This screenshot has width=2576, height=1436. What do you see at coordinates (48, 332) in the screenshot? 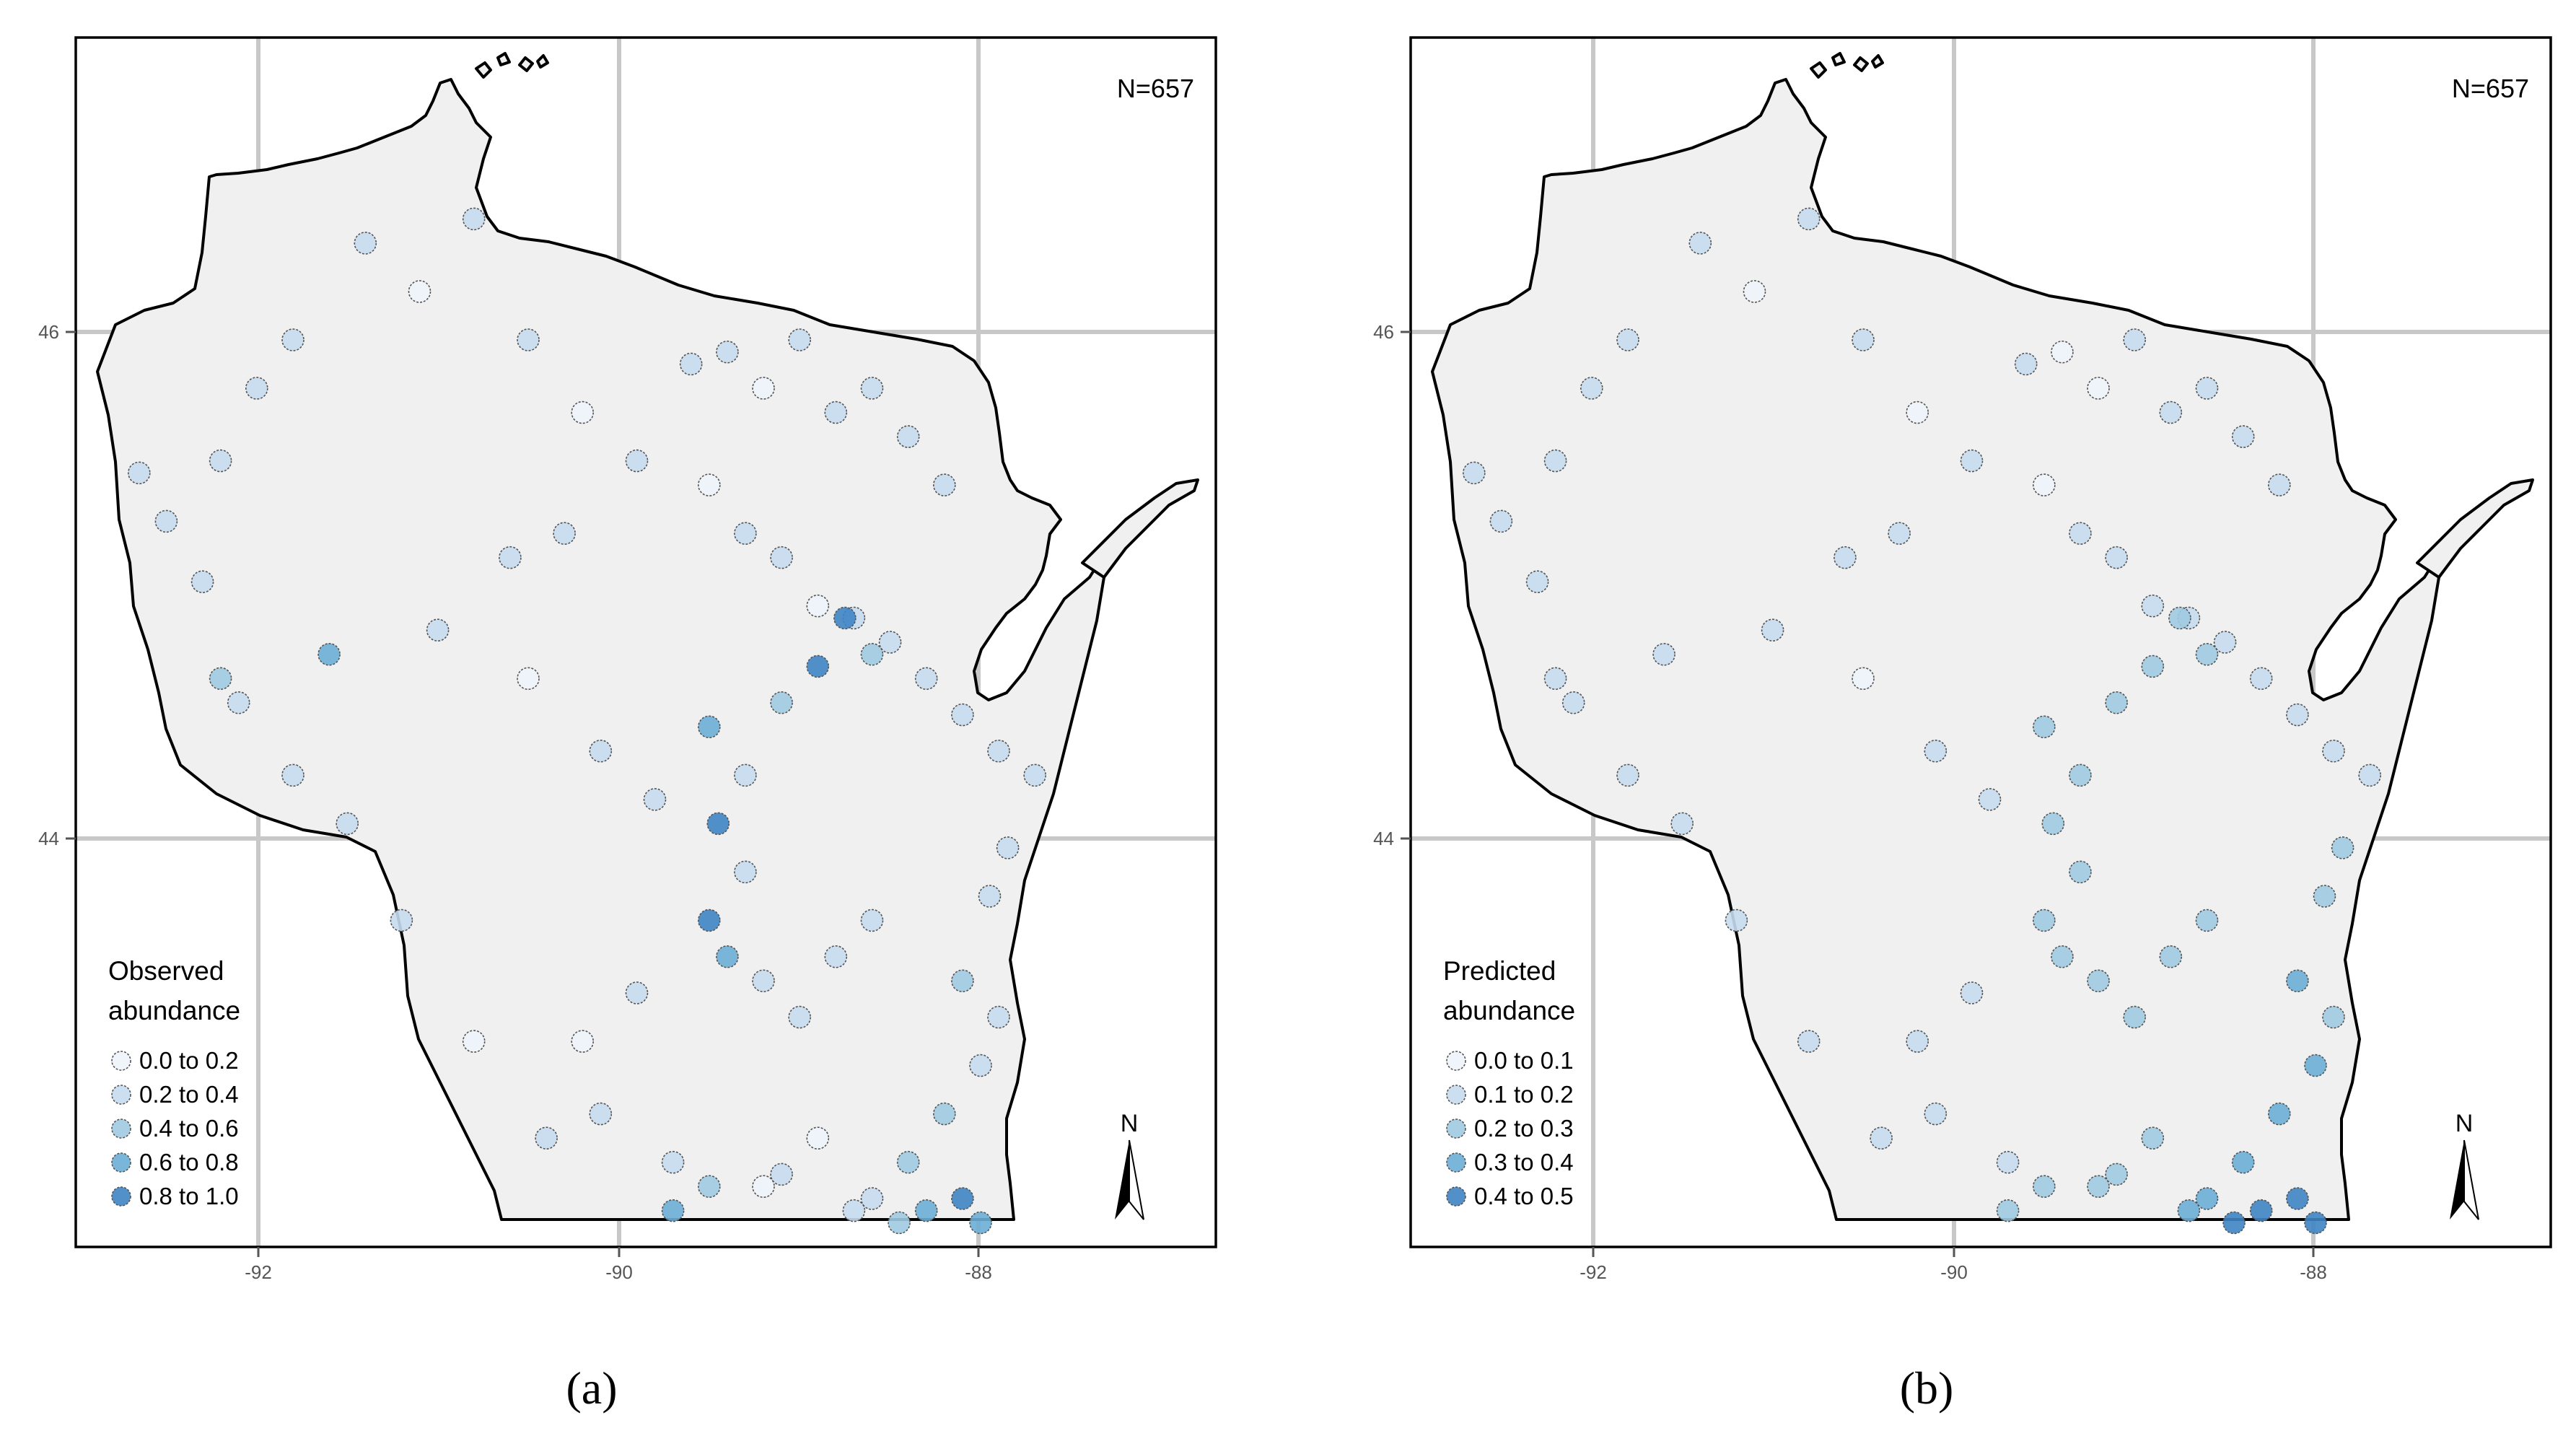
I see `y-tick-label: 46` at bounding box center [48, 332].